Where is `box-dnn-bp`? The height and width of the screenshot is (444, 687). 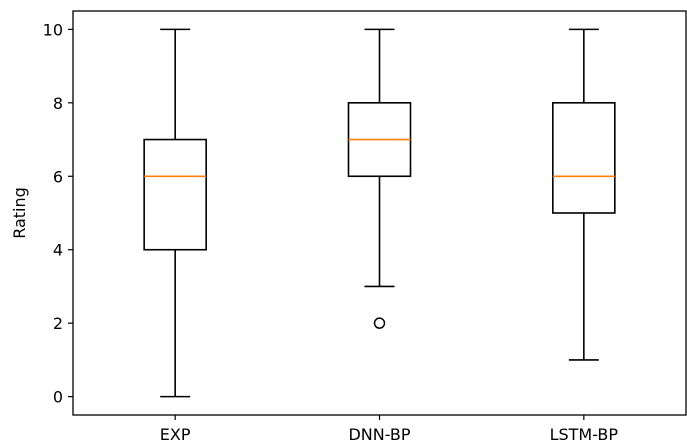 box-dnn-bp is located at coordinates (379, 178).